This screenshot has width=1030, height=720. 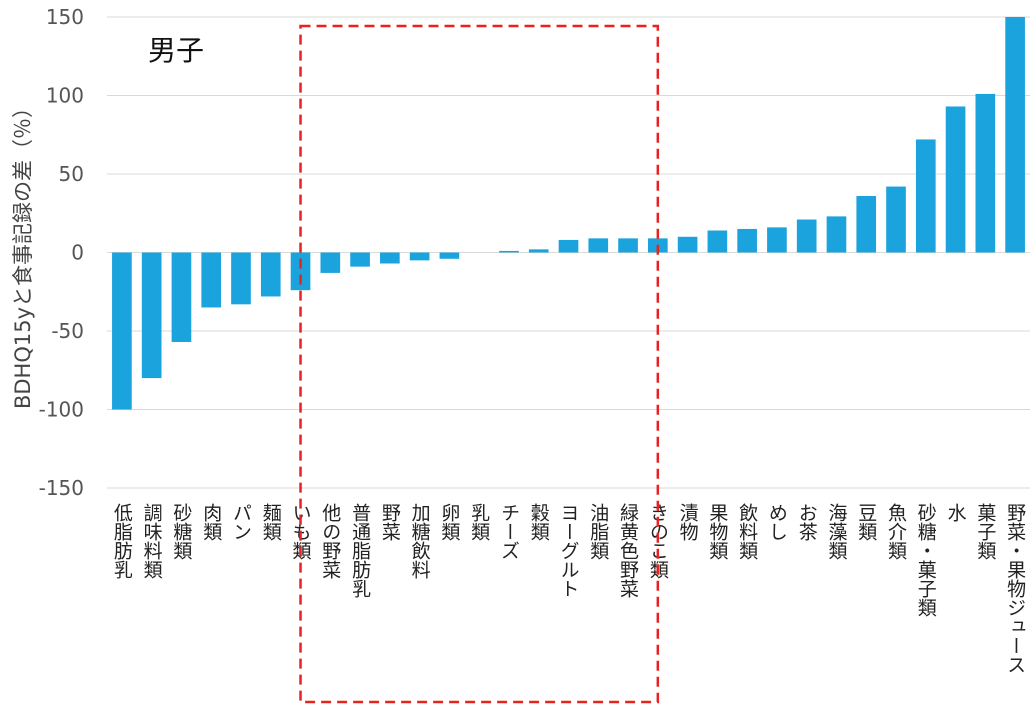 I want to click on category-label: 菓子類, so click(x=985, y=531).